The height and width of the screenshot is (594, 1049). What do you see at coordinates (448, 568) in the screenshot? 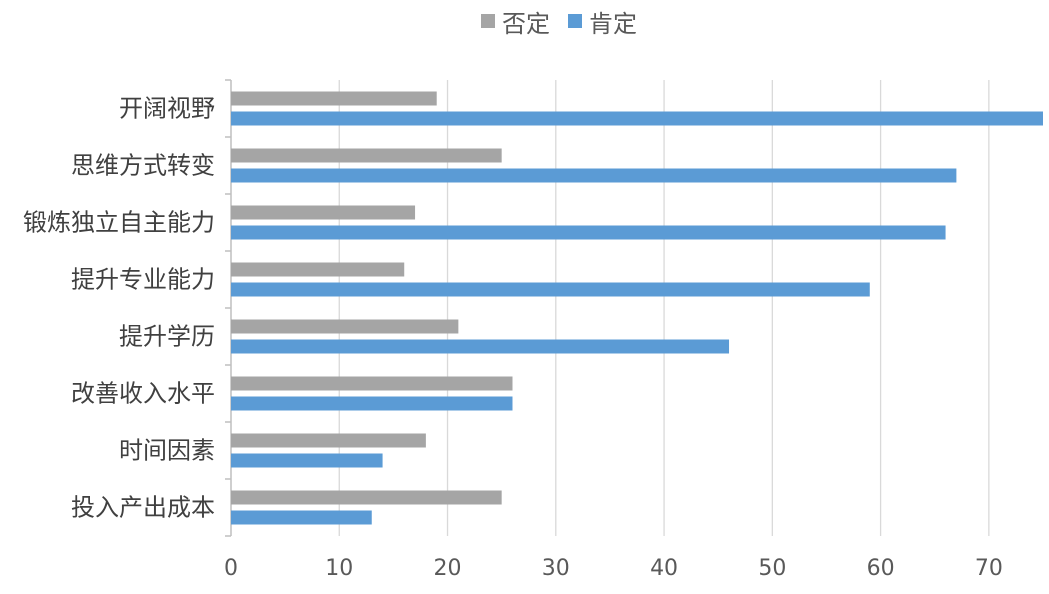
I see `x-tick-label-20: 20` at bounding box center [448, 568].